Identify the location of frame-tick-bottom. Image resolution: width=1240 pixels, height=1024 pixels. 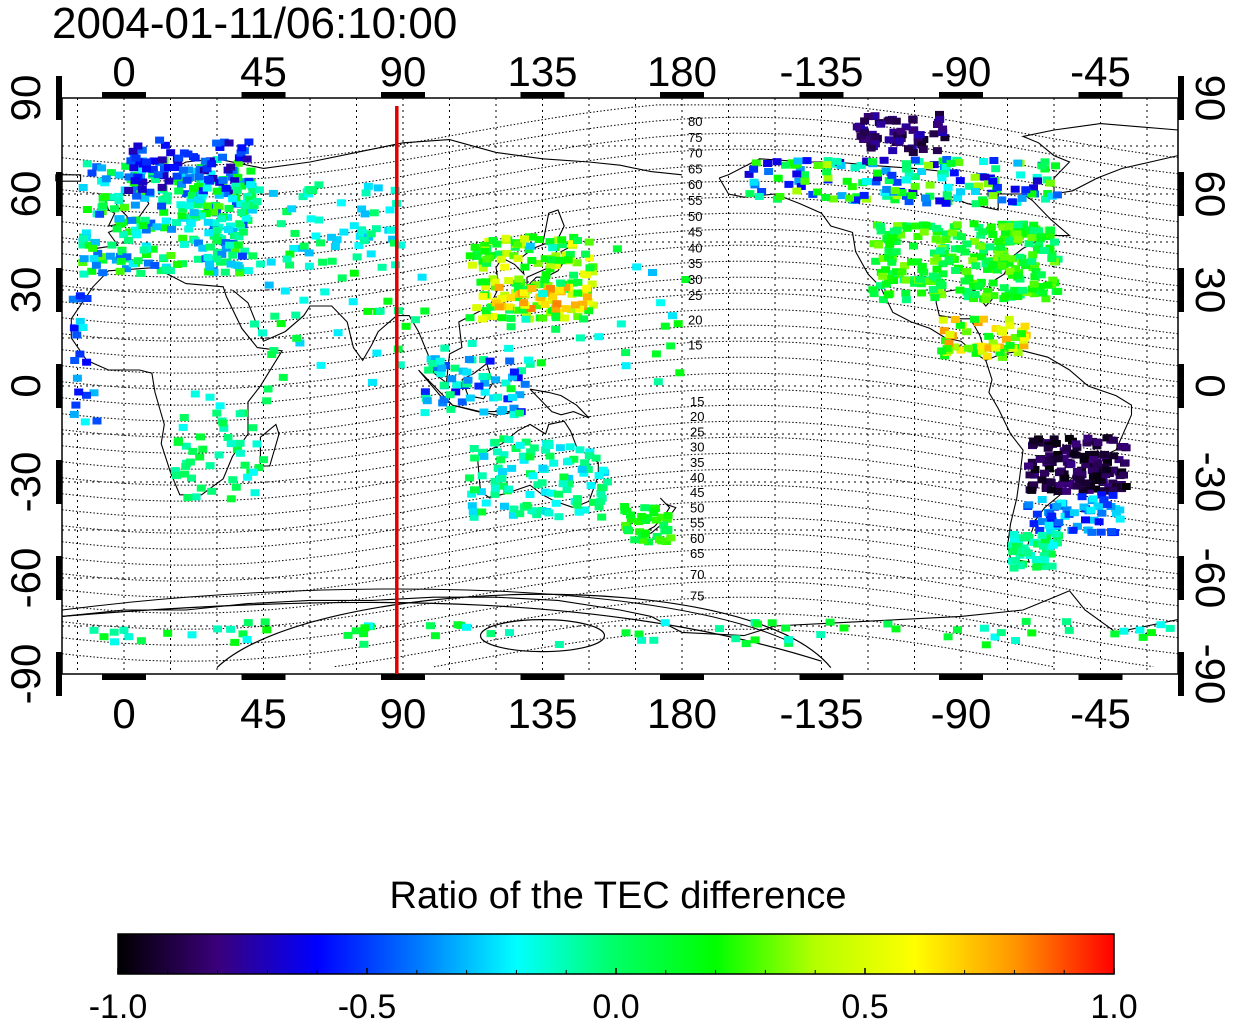
(821, 677).